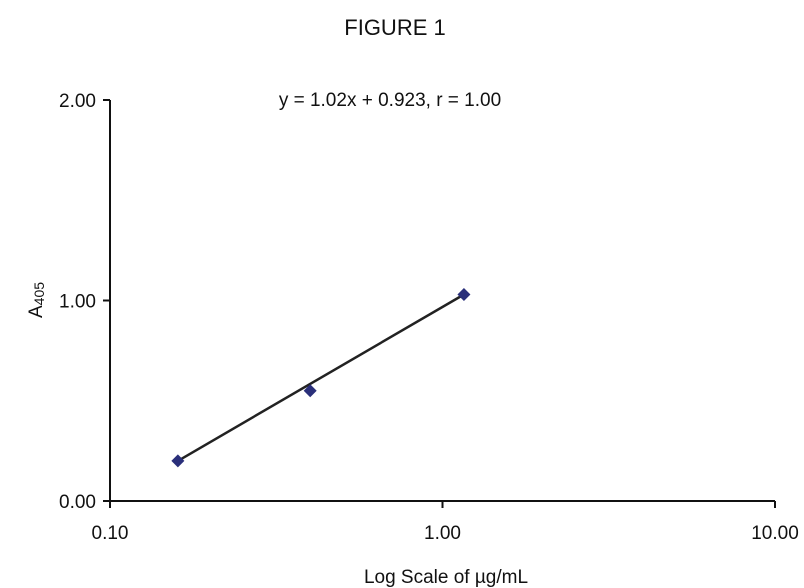 The height and width of the screenshot is (588, 804). What do you see at coordinates (442, 533) in the screenshot?
I see `x-tick-label: 1.00` at bounding box center [442, 533].